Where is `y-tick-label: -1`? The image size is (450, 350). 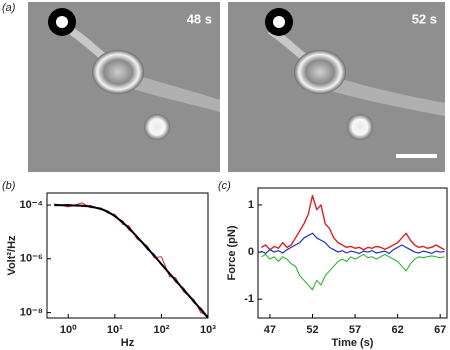
y-tick-label: -1 is located at coordinates (249, 299).